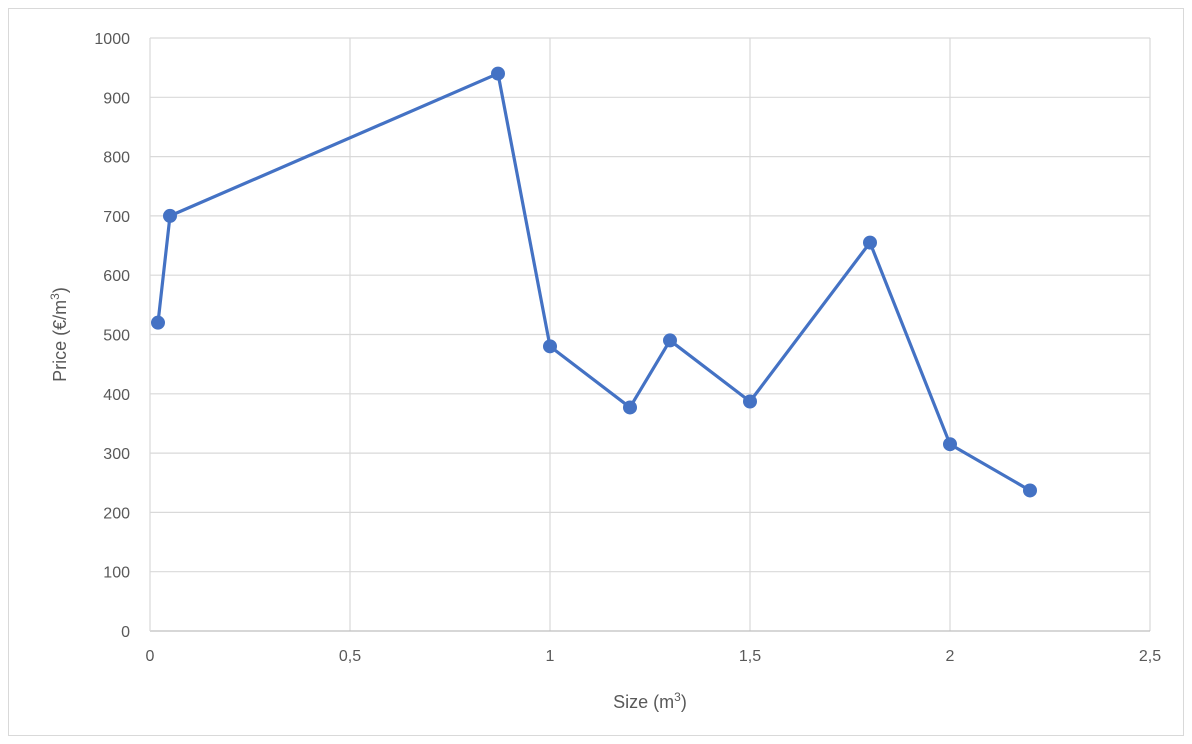 The image size is (1192, 744). What do you see at coordinates (116, 513) in the screenshot?
I see `y-tick-label: 200` at bounding box center [116, 513].